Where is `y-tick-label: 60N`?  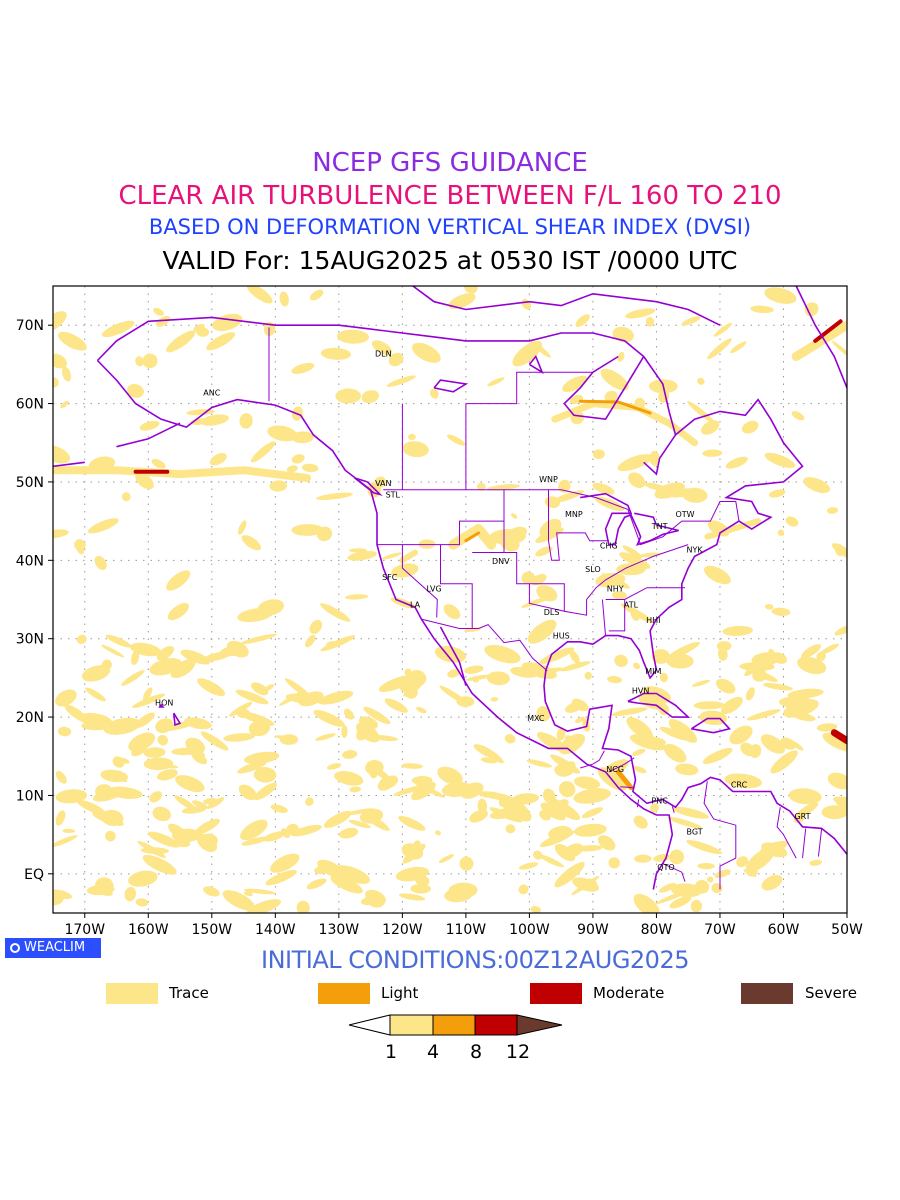
y-tick-label: 60N is located at coordinates (30, 405).